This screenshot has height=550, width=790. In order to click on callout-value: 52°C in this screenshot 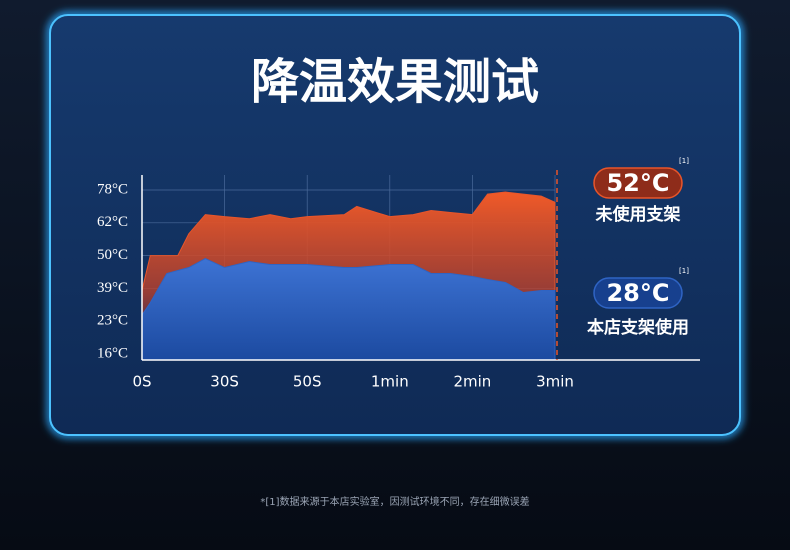, I will do `click(637, 183)`.